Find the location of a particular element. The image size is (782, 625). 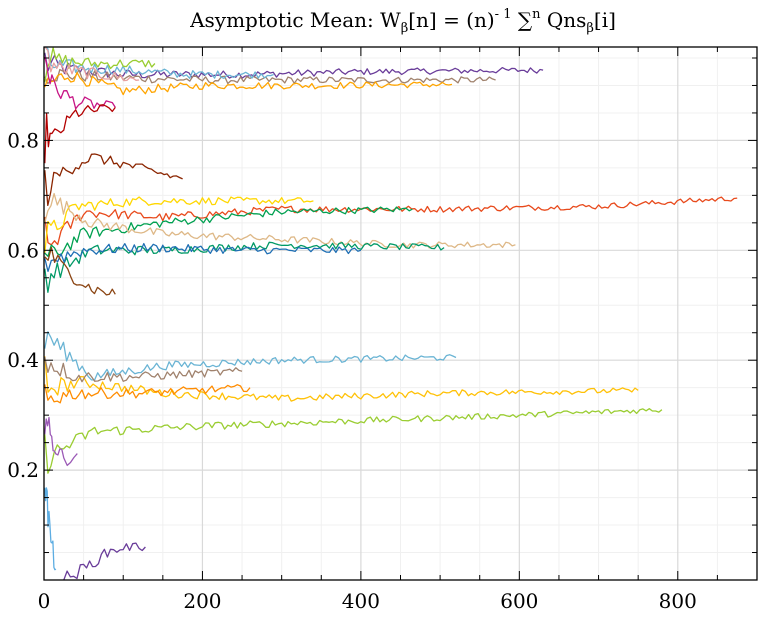

x-tick-label: 0 is located at coordinates (44, 601).